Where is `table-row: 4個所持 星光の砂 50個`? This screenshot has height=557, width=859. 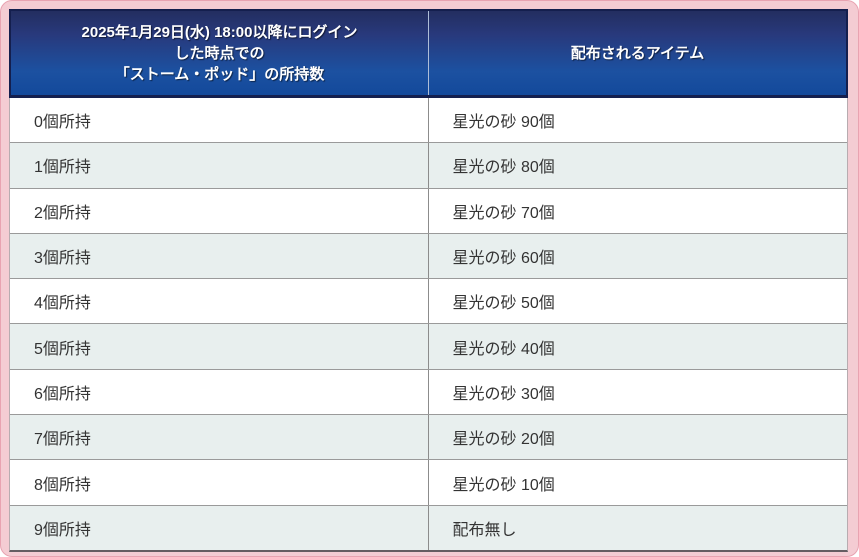
table-row: 4個所持 星光の砂 50個 is located at coordinates (428, 301).